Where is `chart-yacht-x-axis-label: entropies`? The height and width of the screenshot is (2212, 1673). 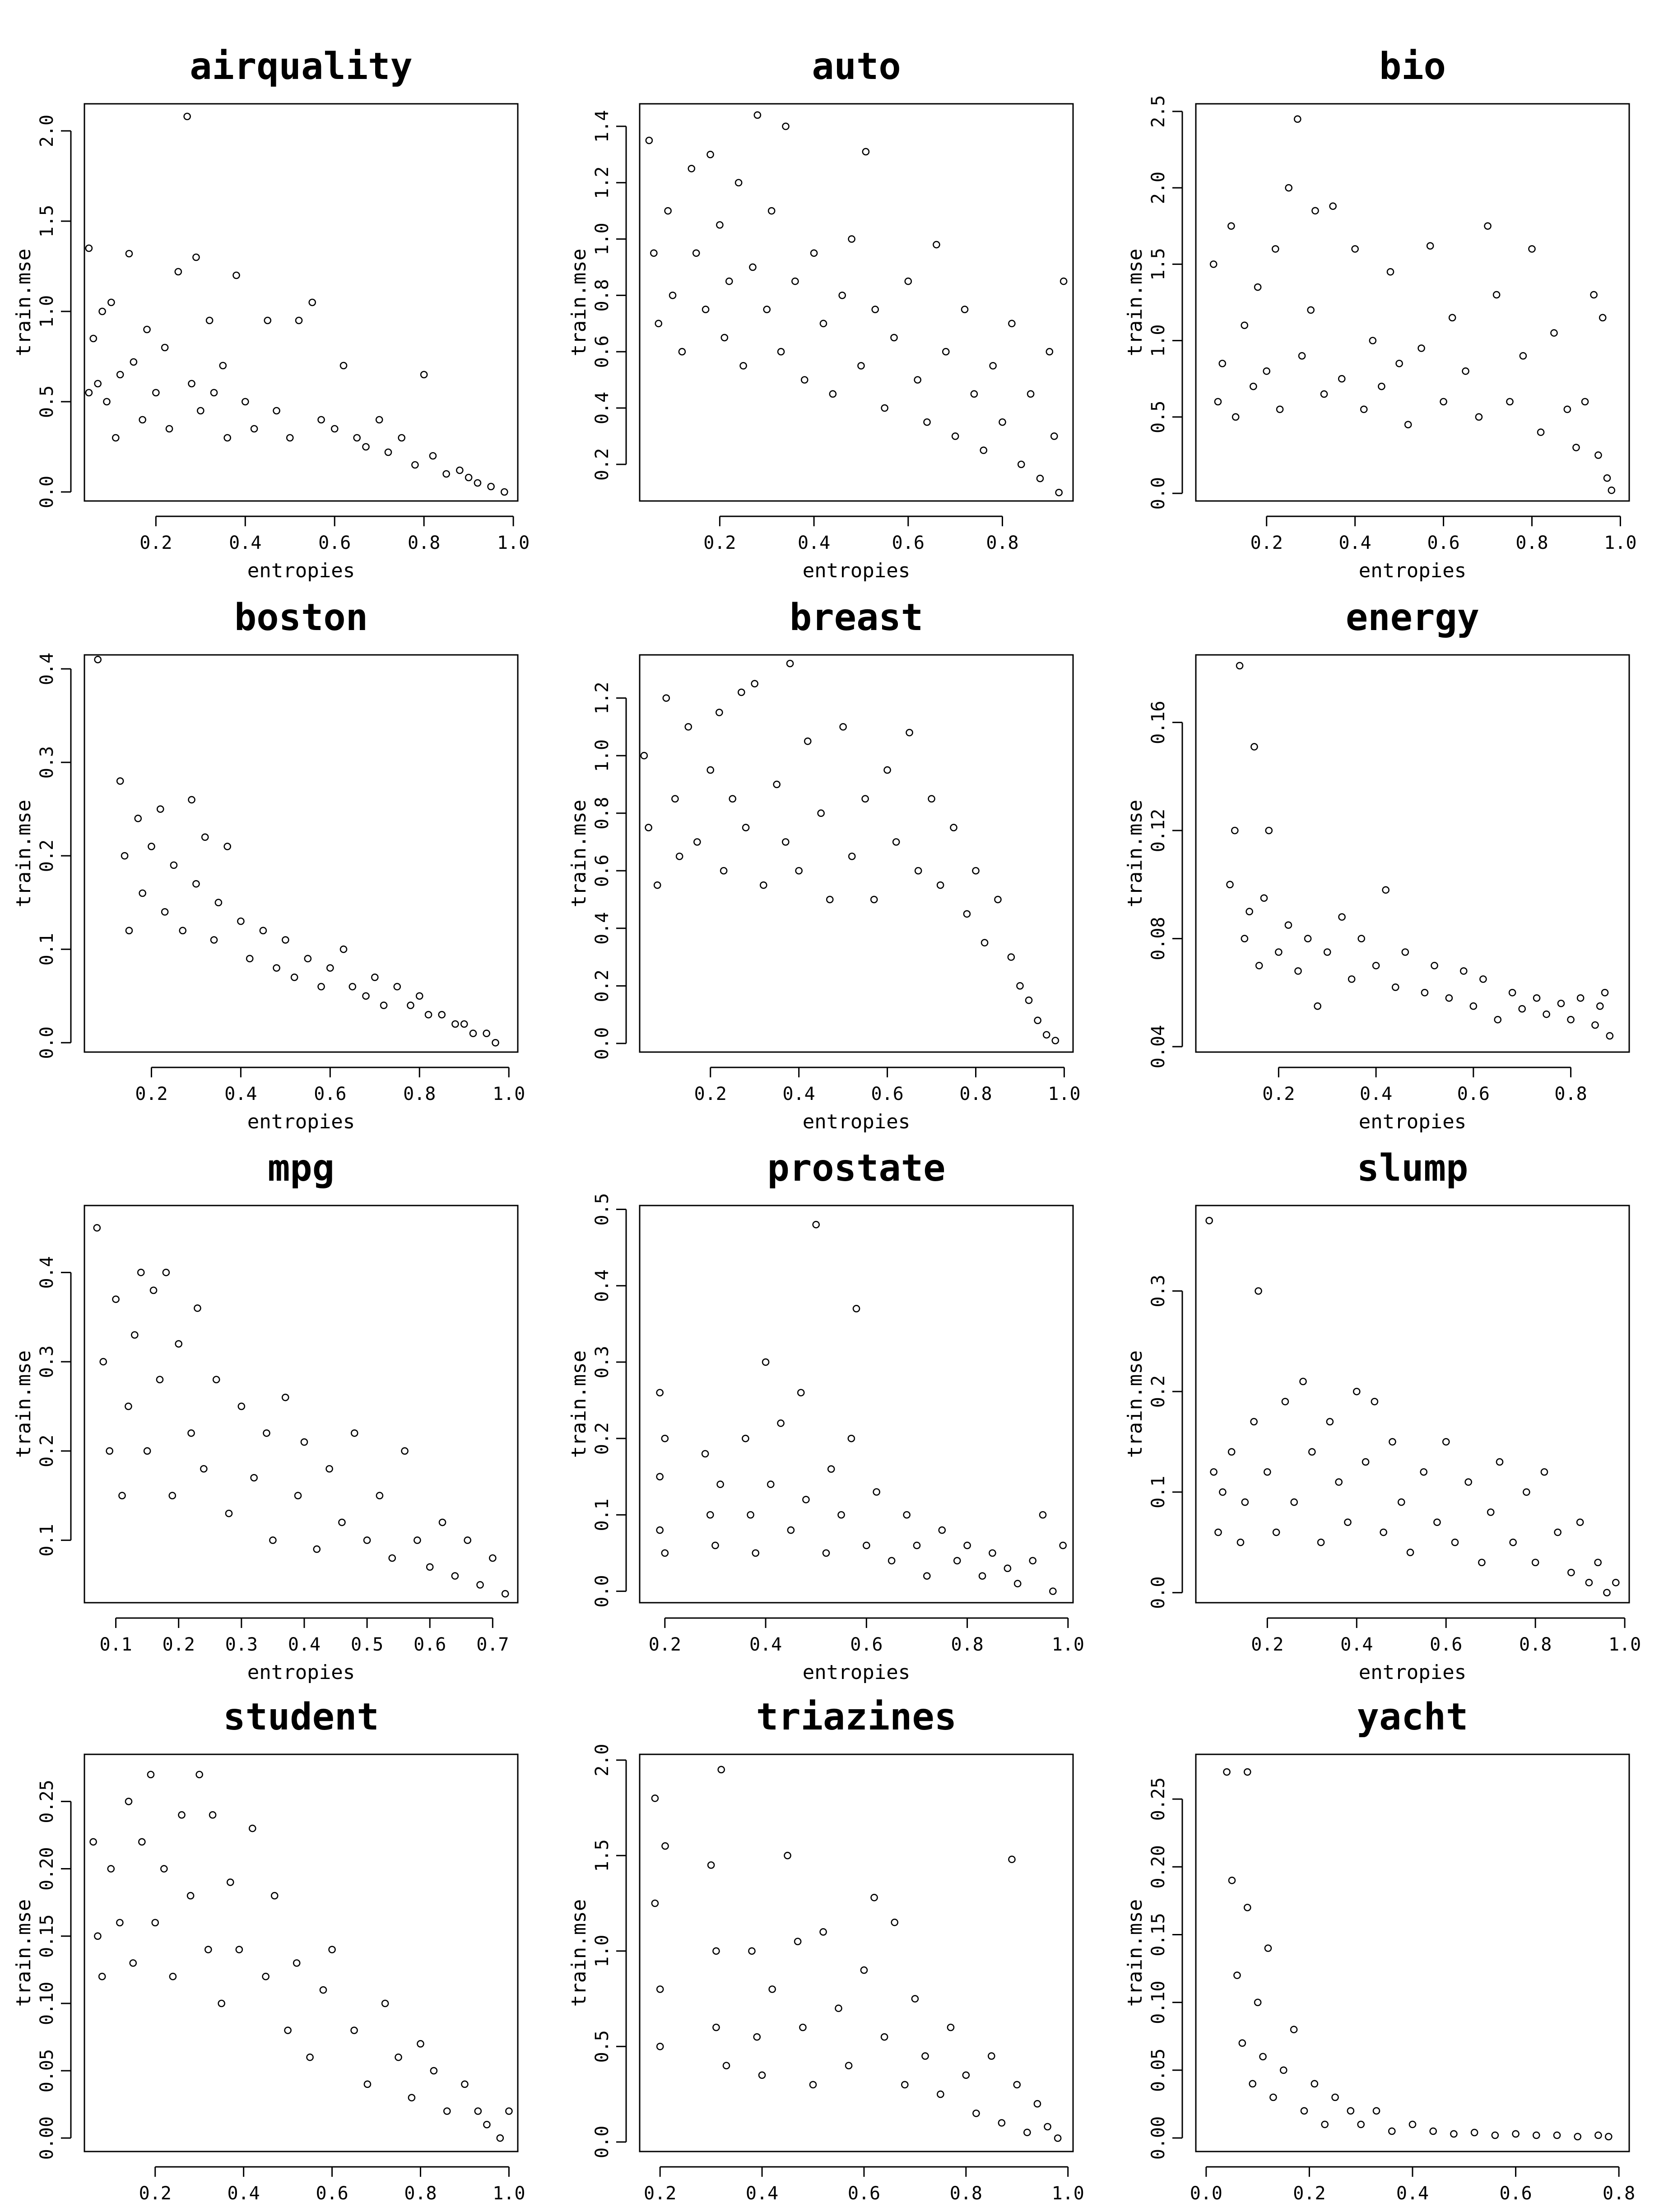
chart-yacht-x-axis-label: entropies is located at coordinates (1412, 2211).